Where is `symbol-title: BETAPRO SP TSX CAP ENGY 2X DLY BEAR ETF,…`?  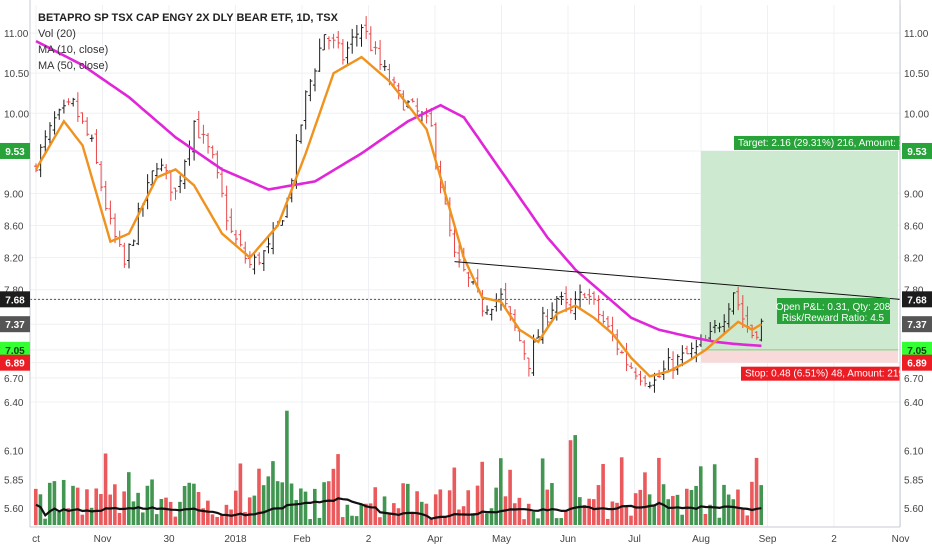 symbol-title: BETAPRO SP TSX CAP ENGY 2X DLY BEAR ETF,… is located at coordinates (188, 18).